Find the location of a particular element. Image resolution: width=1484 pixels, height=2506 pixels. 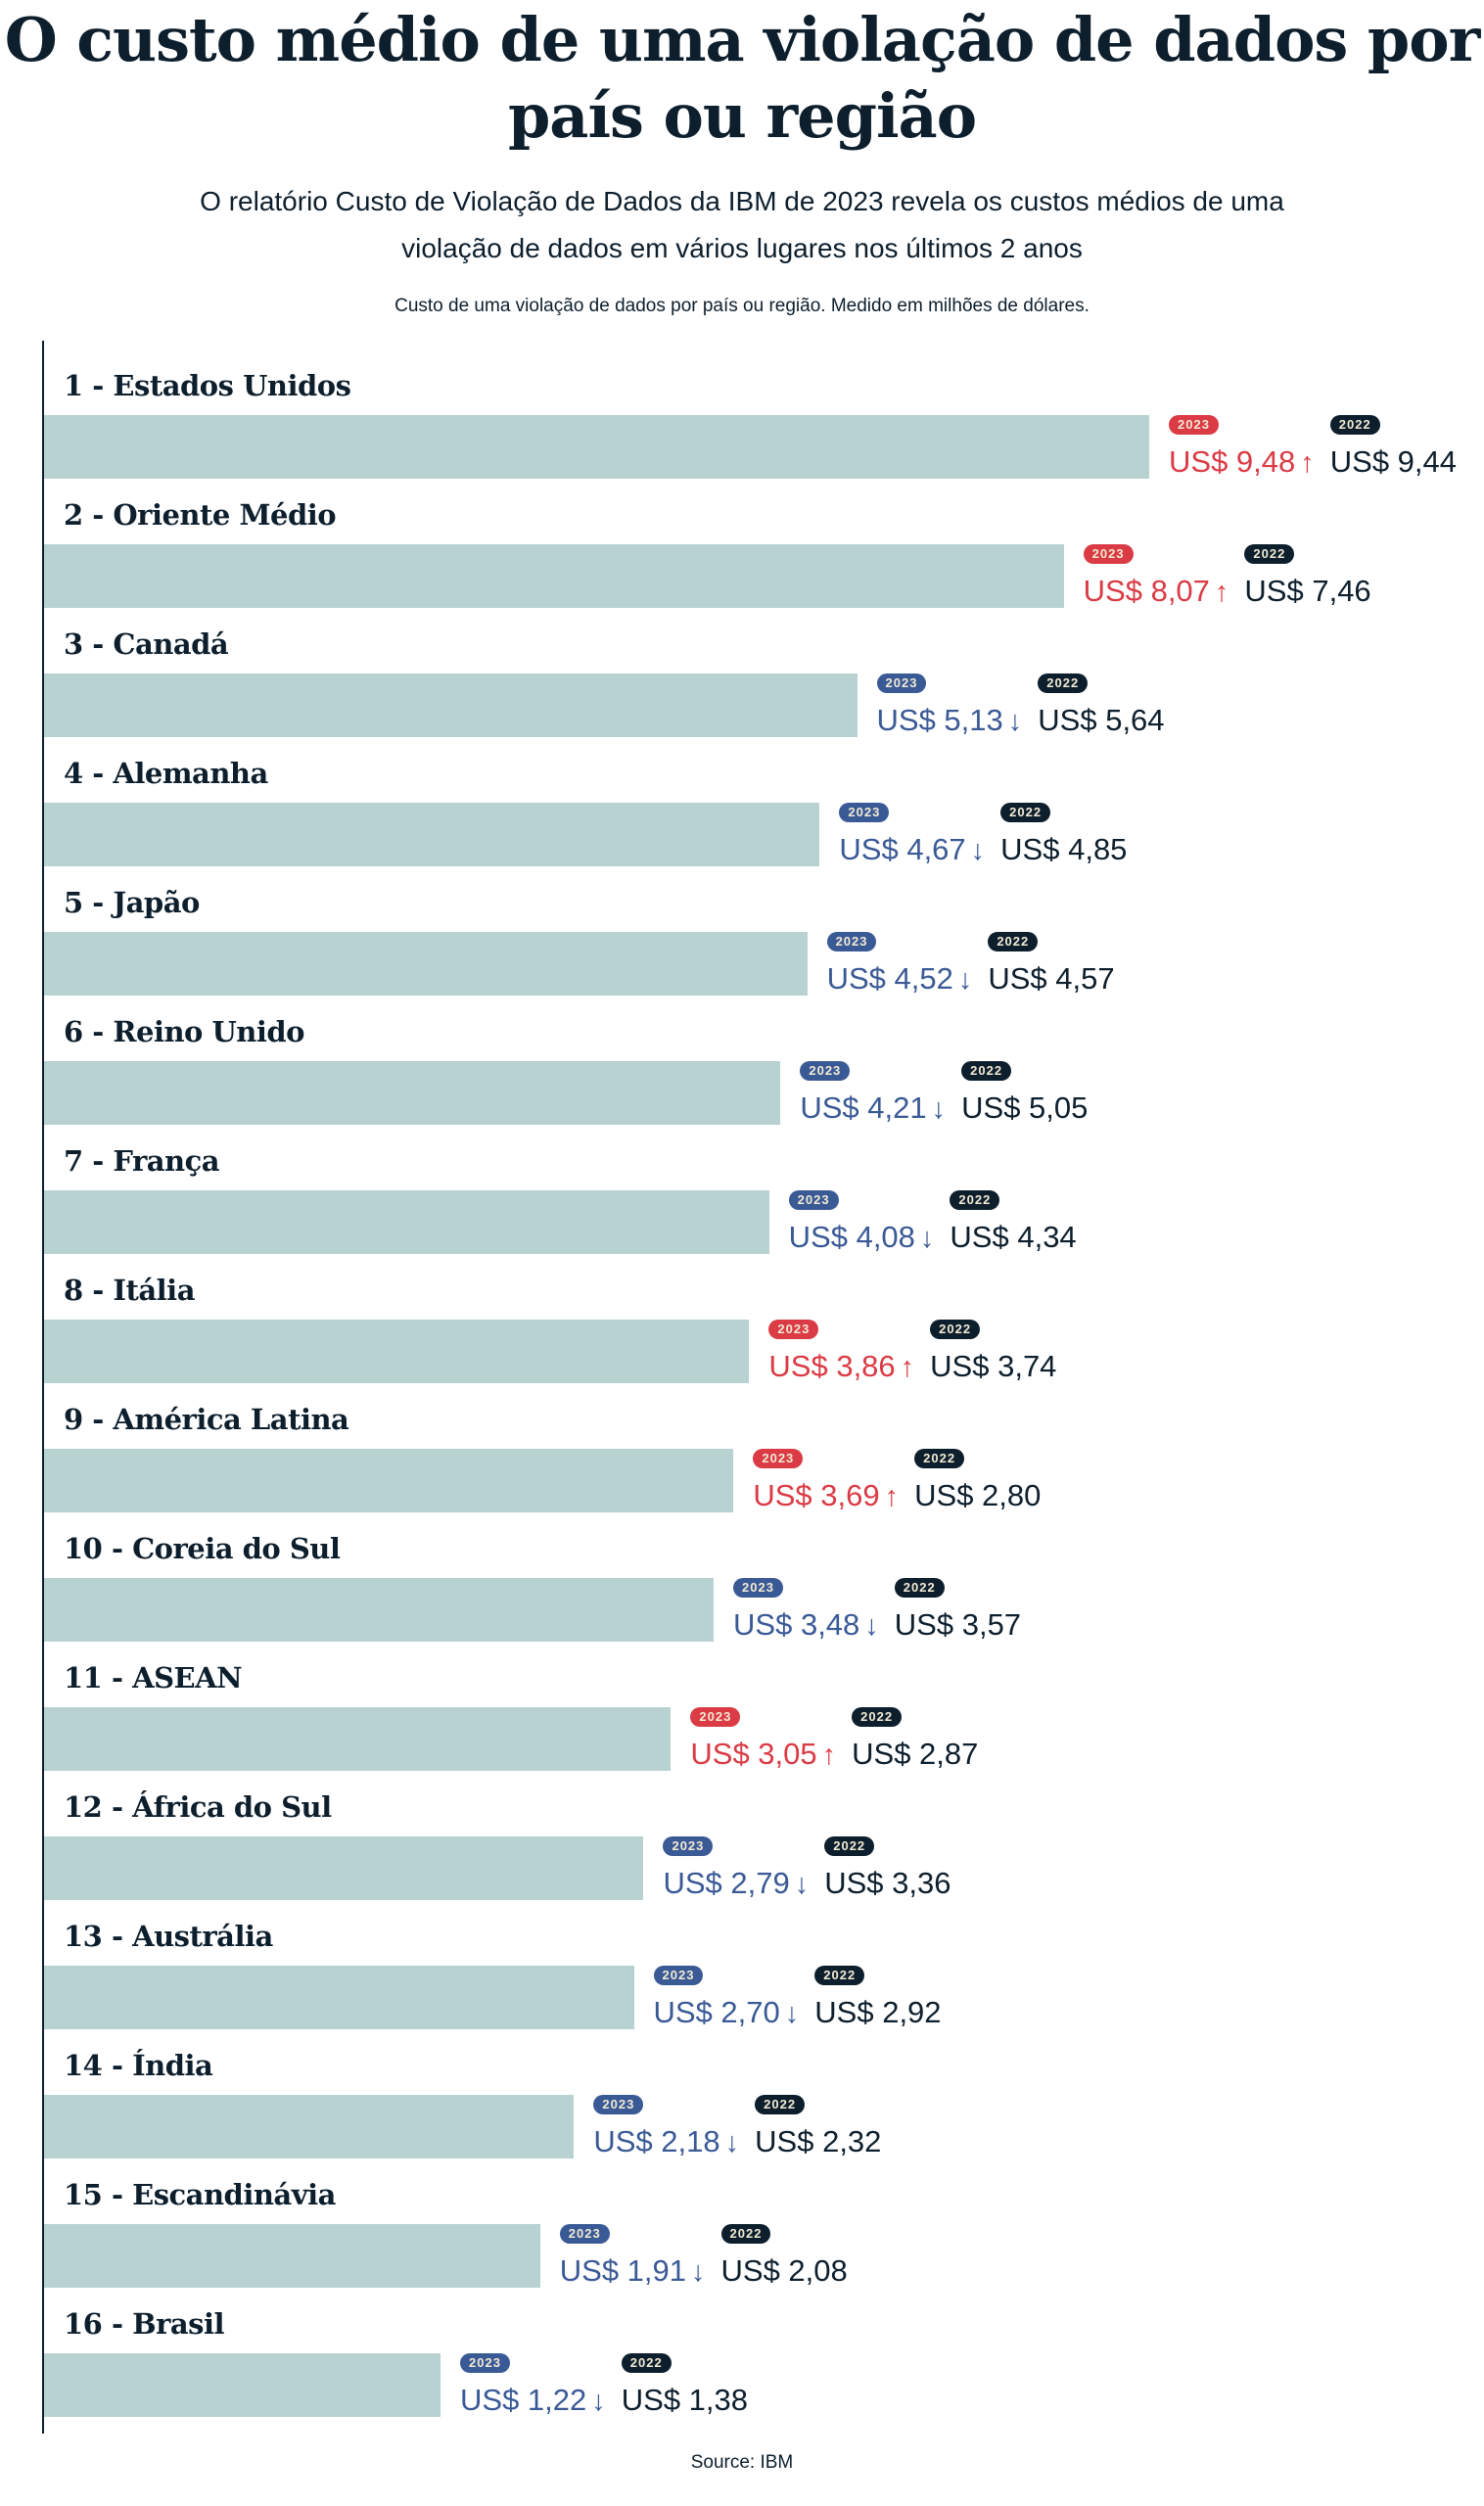

value-labels: 2023 US$ 2,79 ↓ 2022 US$ 3,36 is located at coordinates (807, 1868).